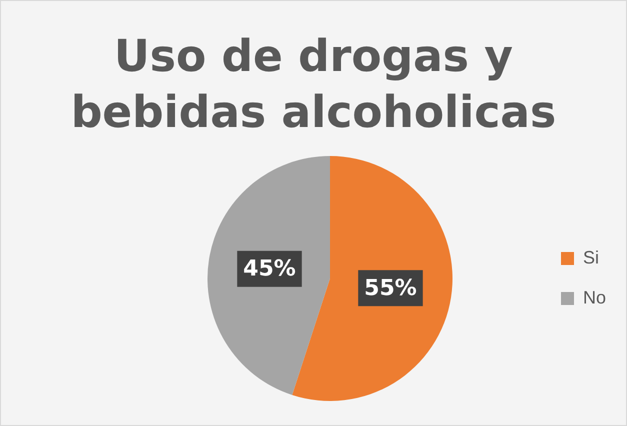 The width and height of the screenshot is (627, 426). I want to click on legend-label: No, so click(594, 297).